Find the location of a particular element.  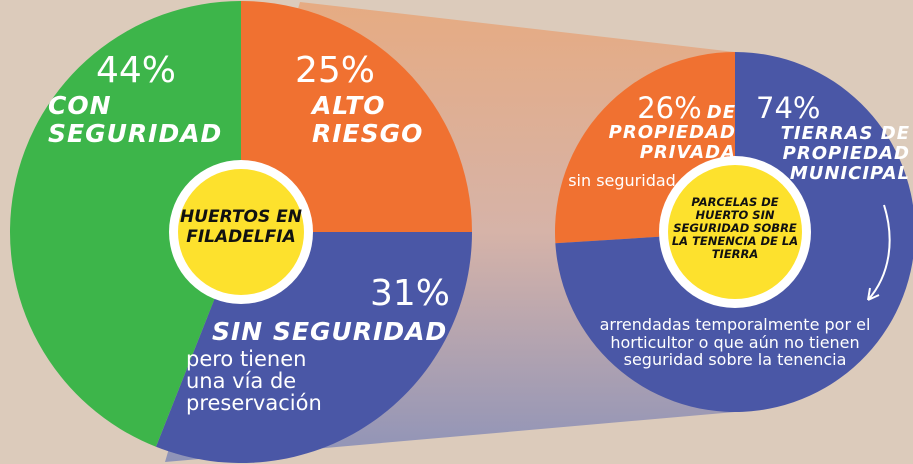

slice-label: TIERRAS DE PROPIEDAD MUNICIPAL is located at coordinates (845, 153).